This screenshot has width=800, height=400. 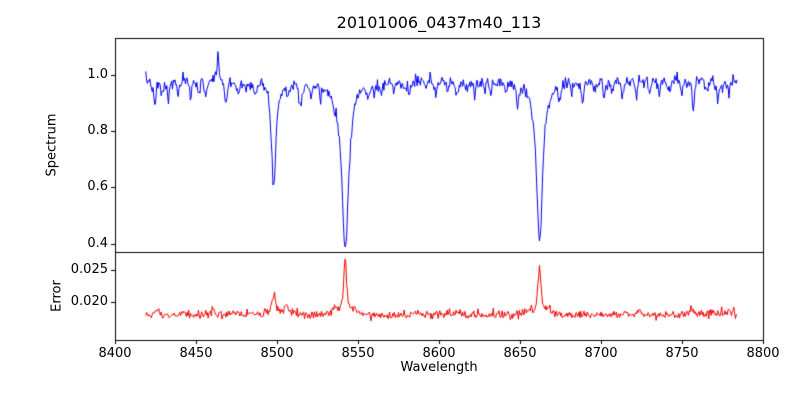 I want to click on x-tick-label: 8700, so click(x=601, y=353).